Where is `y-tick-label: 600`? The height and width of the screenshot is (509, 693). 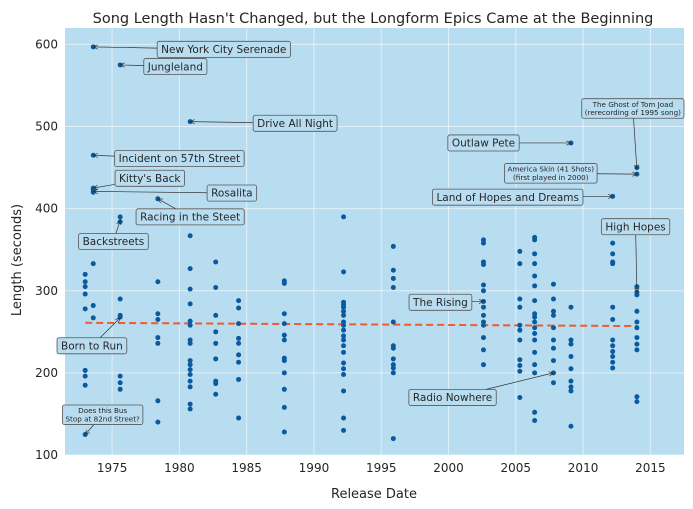
y-tick-label: 600 is located at coordinates (46, 44).